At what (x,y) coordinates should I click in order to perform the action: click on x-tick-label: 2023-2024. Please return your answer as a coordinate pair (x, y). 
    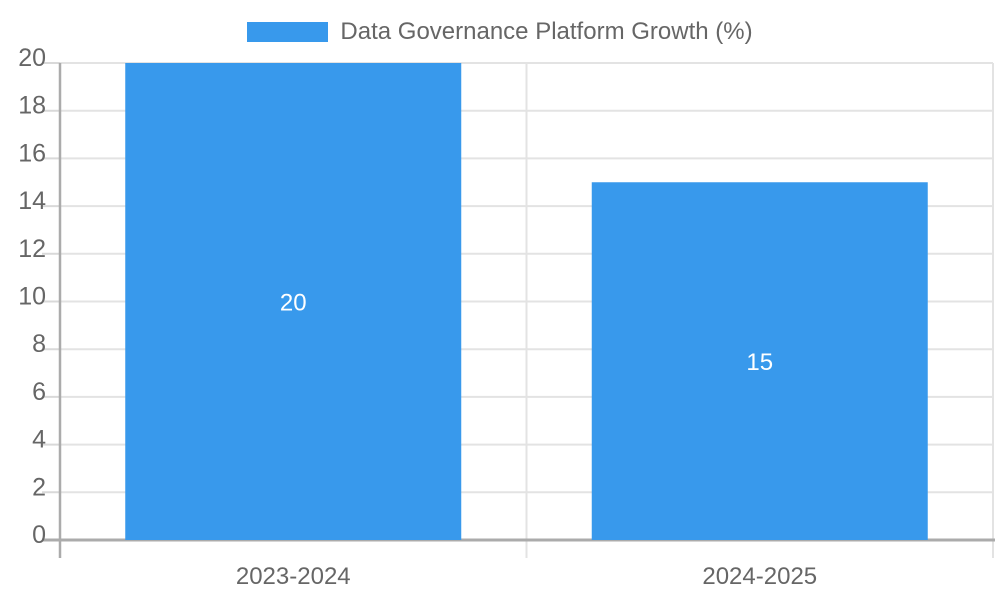
    Looking at the image, I should click on (293, 576).